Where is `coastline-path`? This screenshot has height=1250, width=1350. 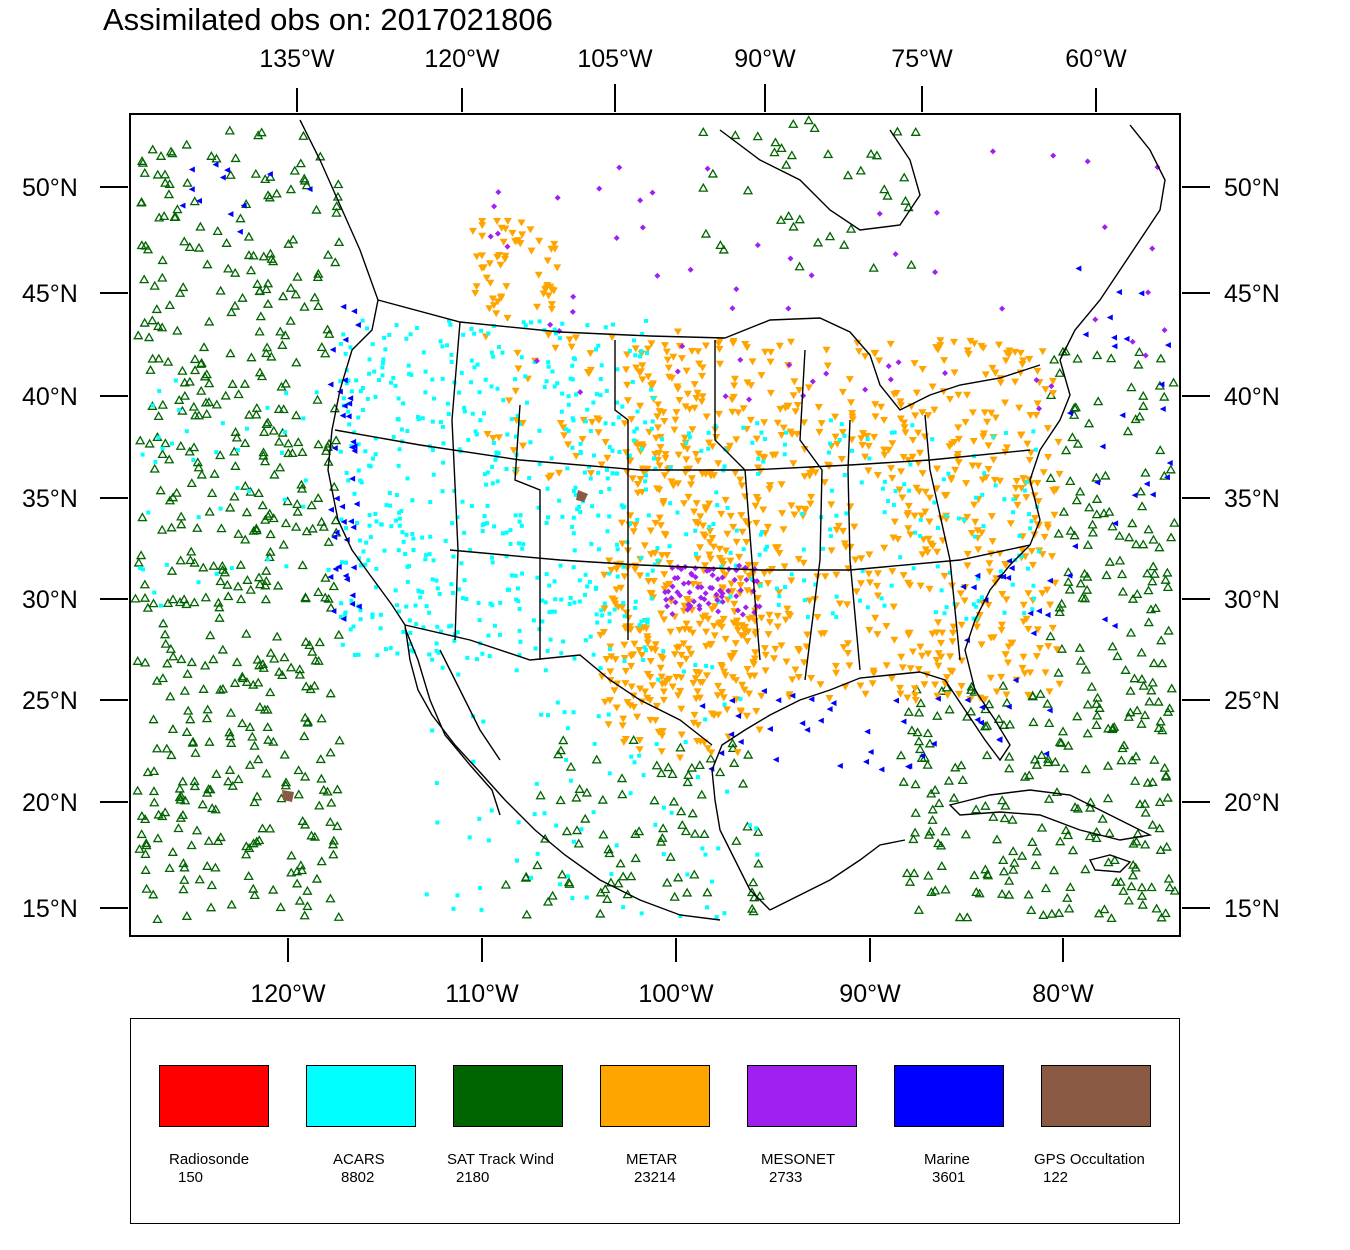 coastline-path is located at coordinates (1050, 815).